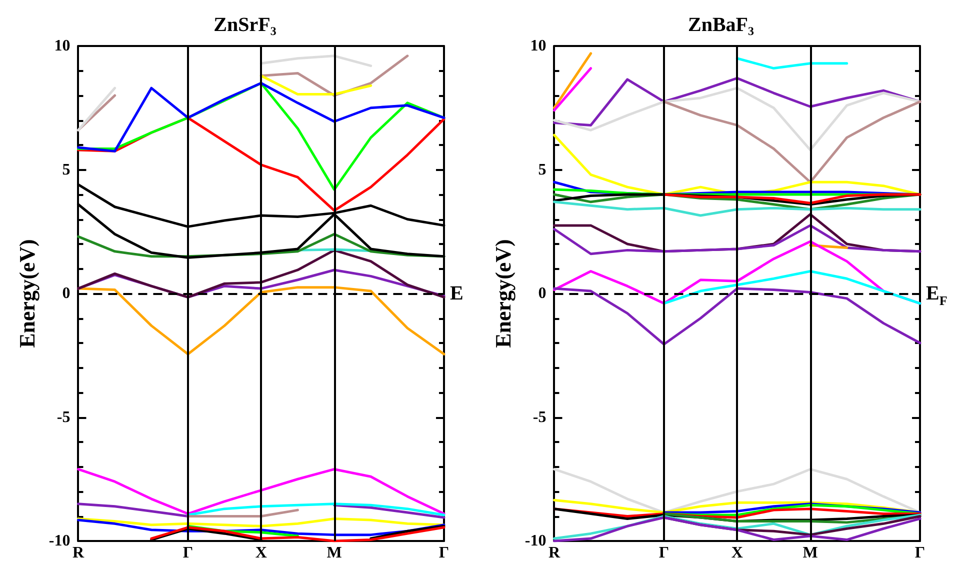 The width and height of the screenshot is (968, 573). I want to click on ref-line-label: E, so click(457, 293).